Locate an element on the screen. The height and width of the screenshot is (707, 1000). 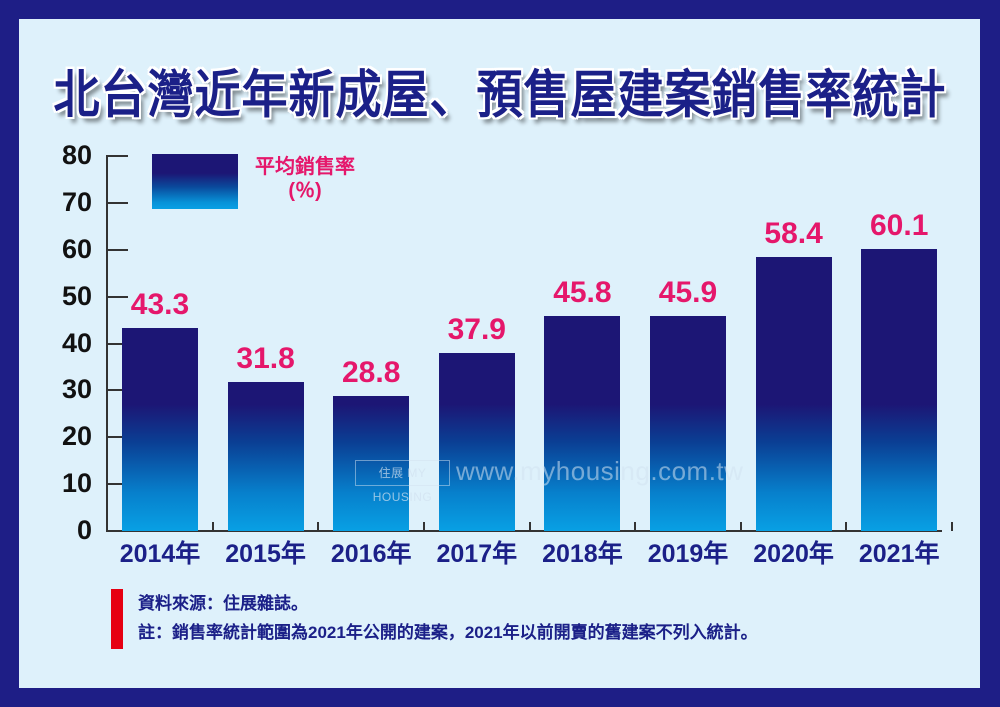
x-axis-line is located at coordinates (524, 531).